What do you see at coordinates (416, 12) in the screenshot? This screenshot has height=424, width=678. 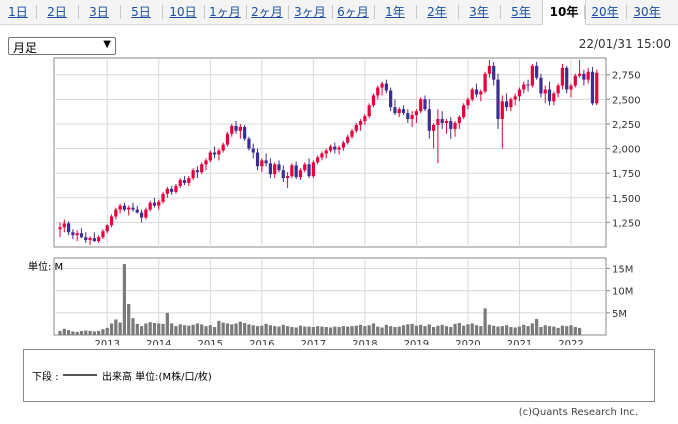 I see `tab-separator` at bounding box center [416, 12].